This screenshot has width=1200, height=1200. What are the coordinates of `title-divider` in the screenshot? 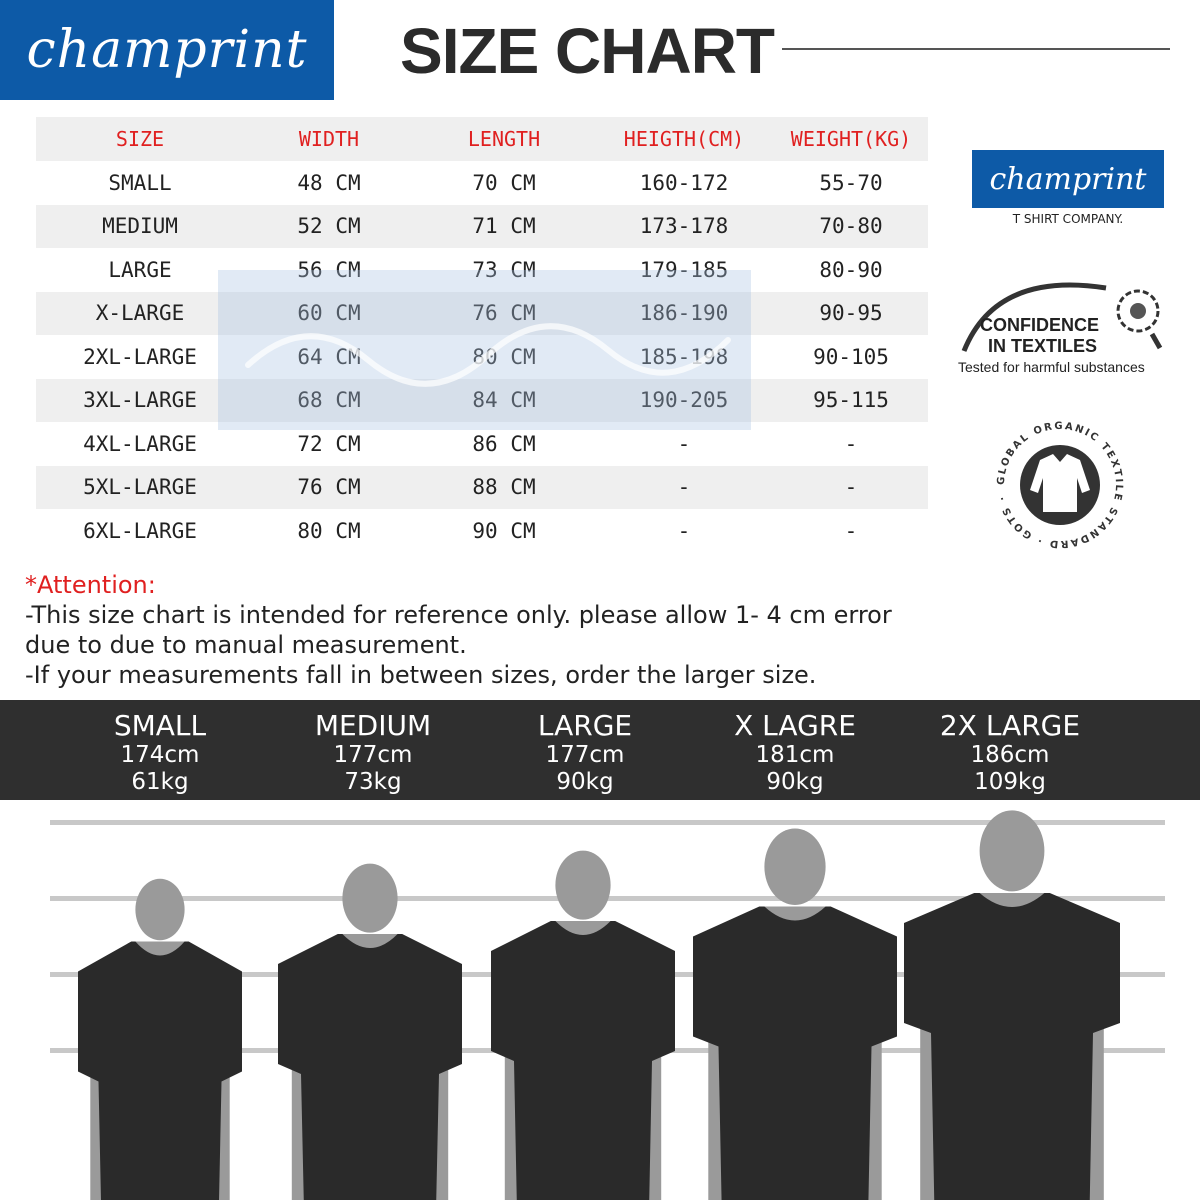 It's located at (976, 49).